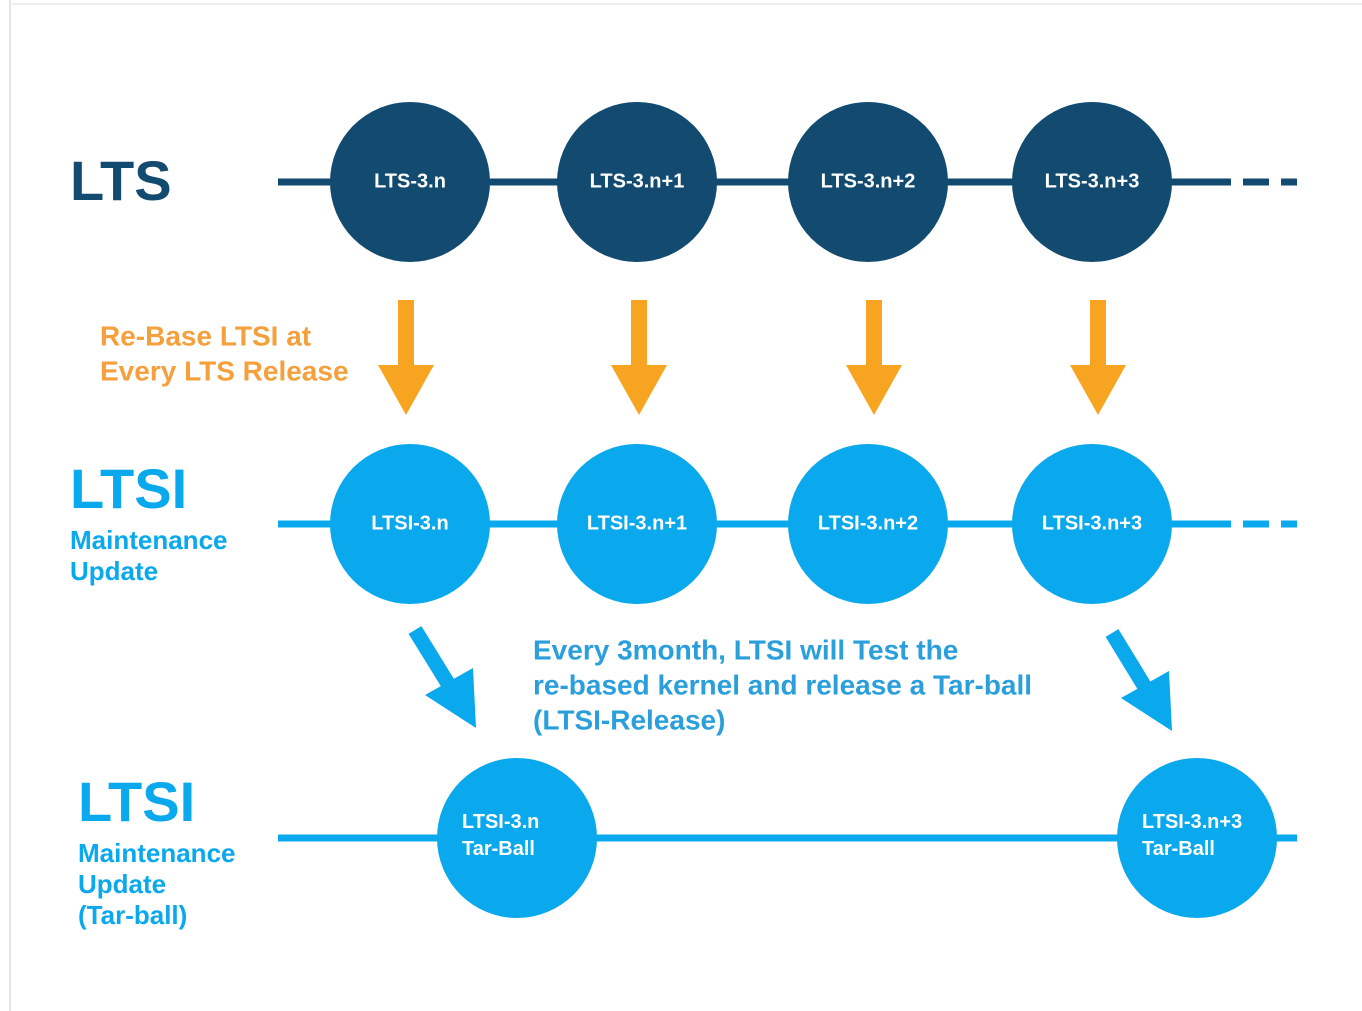 Image resolution: width=1362 pixels, height=1011 pixels. I want to click on annotation: Re-Base LTSI at, so click(205, 335).